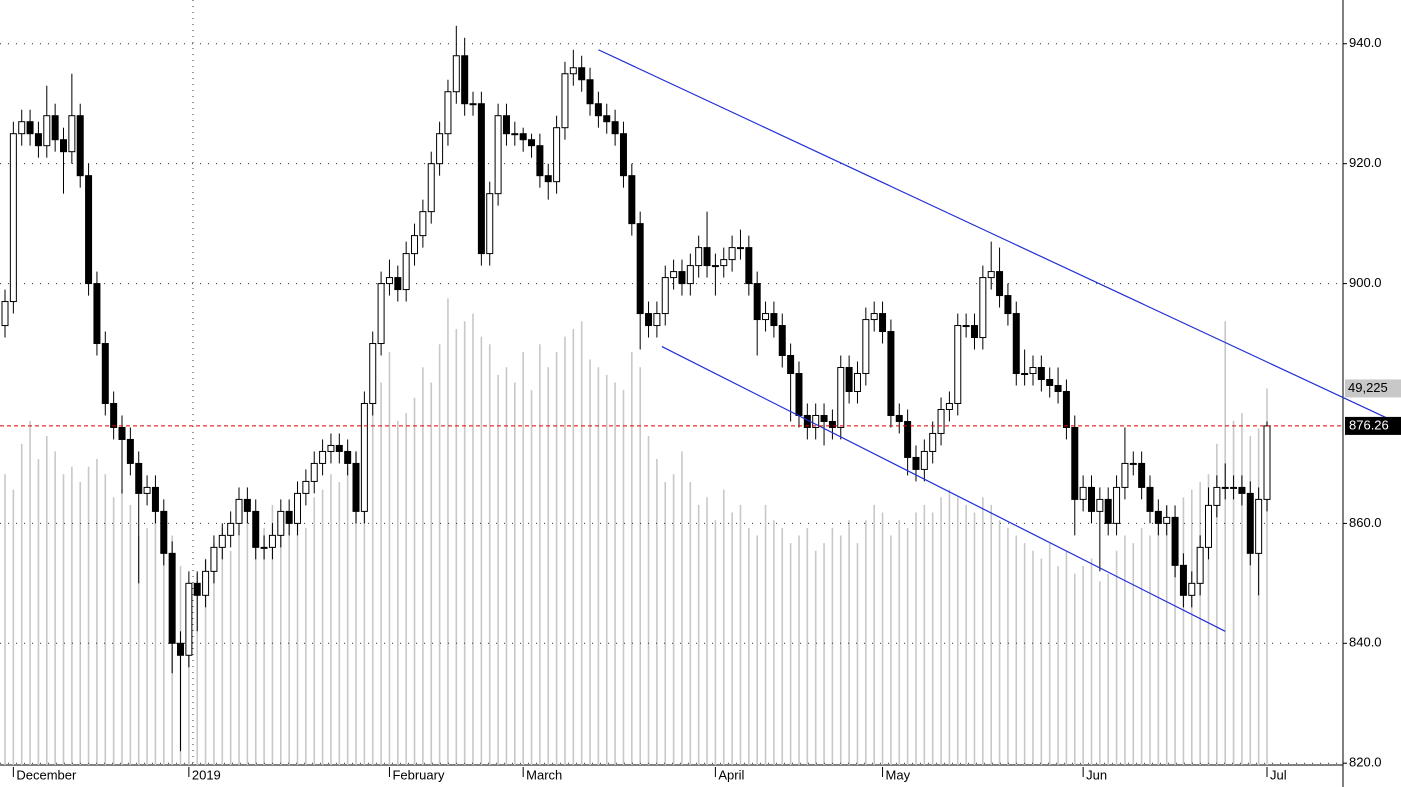 Image resolution: width=1401 pixels, height=787 pixels. What do you see at coordinates (1096, 774) in the screenshot?
I see `x-tick-label: Jun` at bounding box center [1096, 774].